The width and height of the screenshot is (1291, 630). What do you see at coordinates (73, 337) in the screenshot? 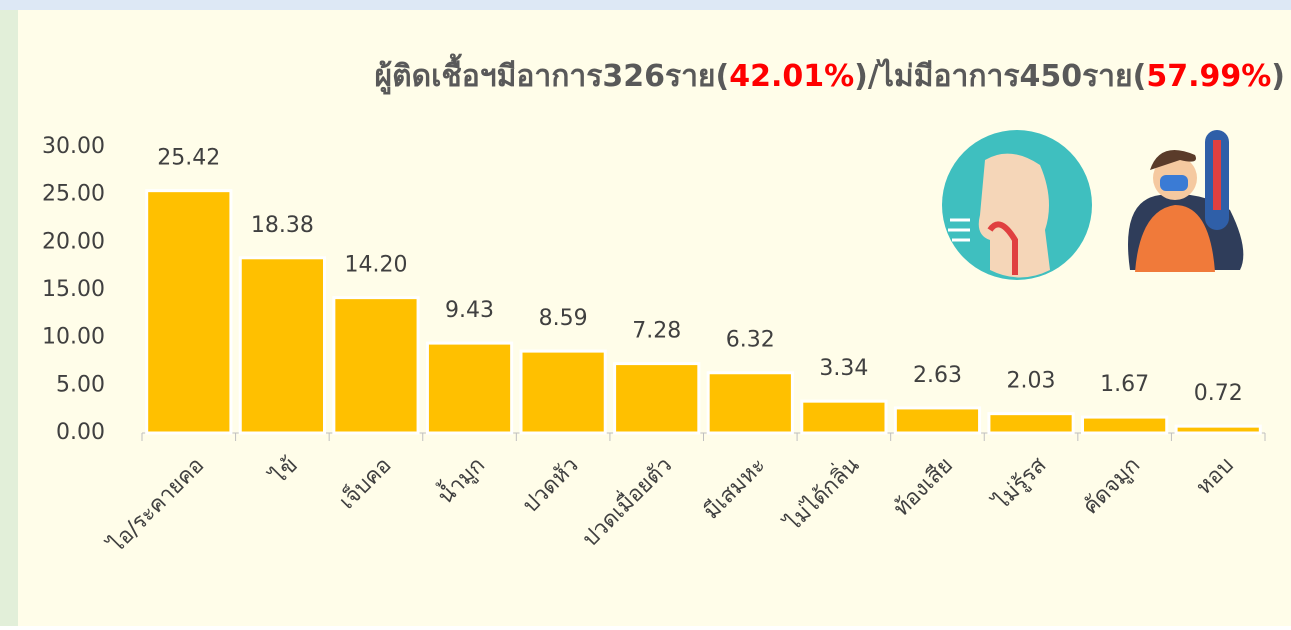
I see `y-tick-label: 10.00` at bounding box center [73, 337].